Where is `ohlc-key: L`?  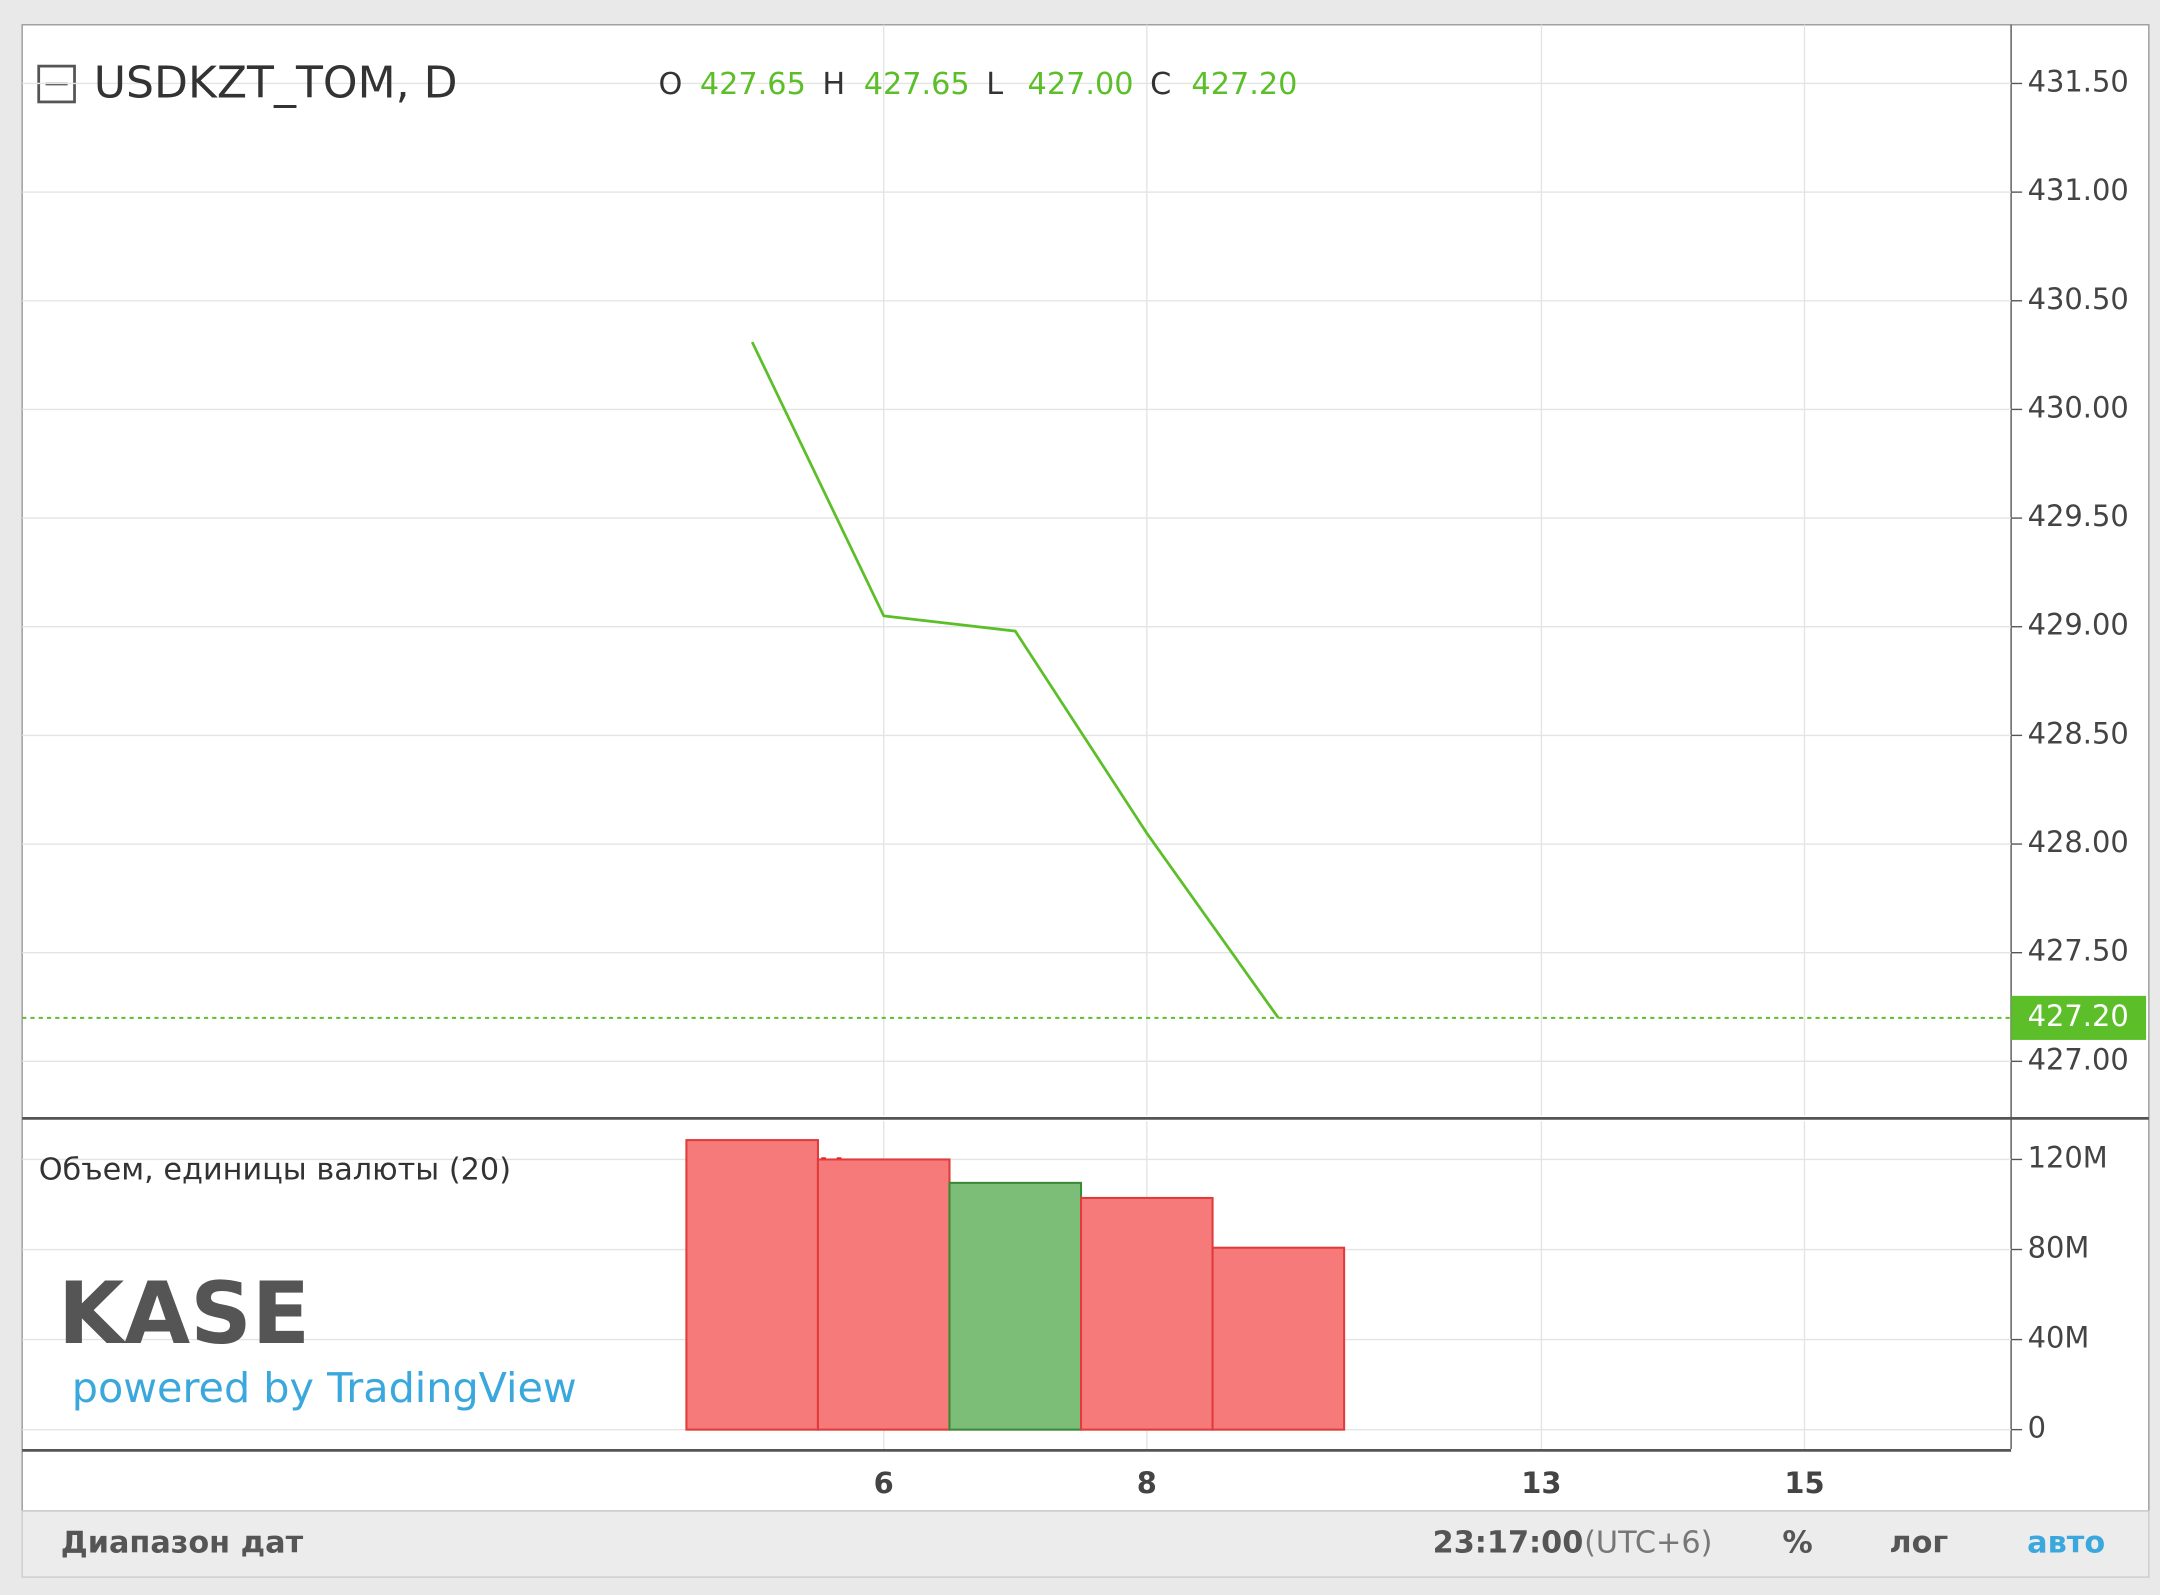
ohlc-key: L is located at coordinates (994, 84).